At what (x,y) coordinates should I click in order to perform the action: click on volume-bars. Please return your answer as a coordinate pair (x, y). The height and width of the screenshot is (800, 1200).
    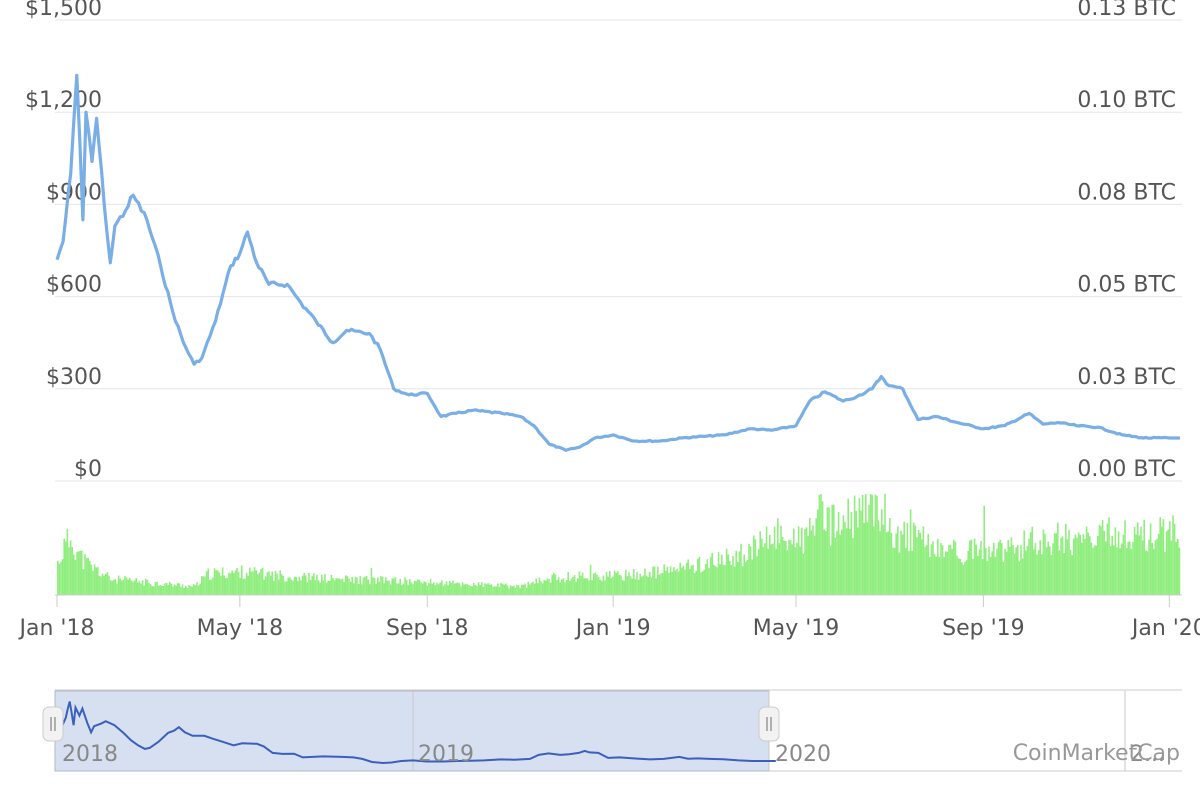
    Looking at the image, I should click on (619, 544).